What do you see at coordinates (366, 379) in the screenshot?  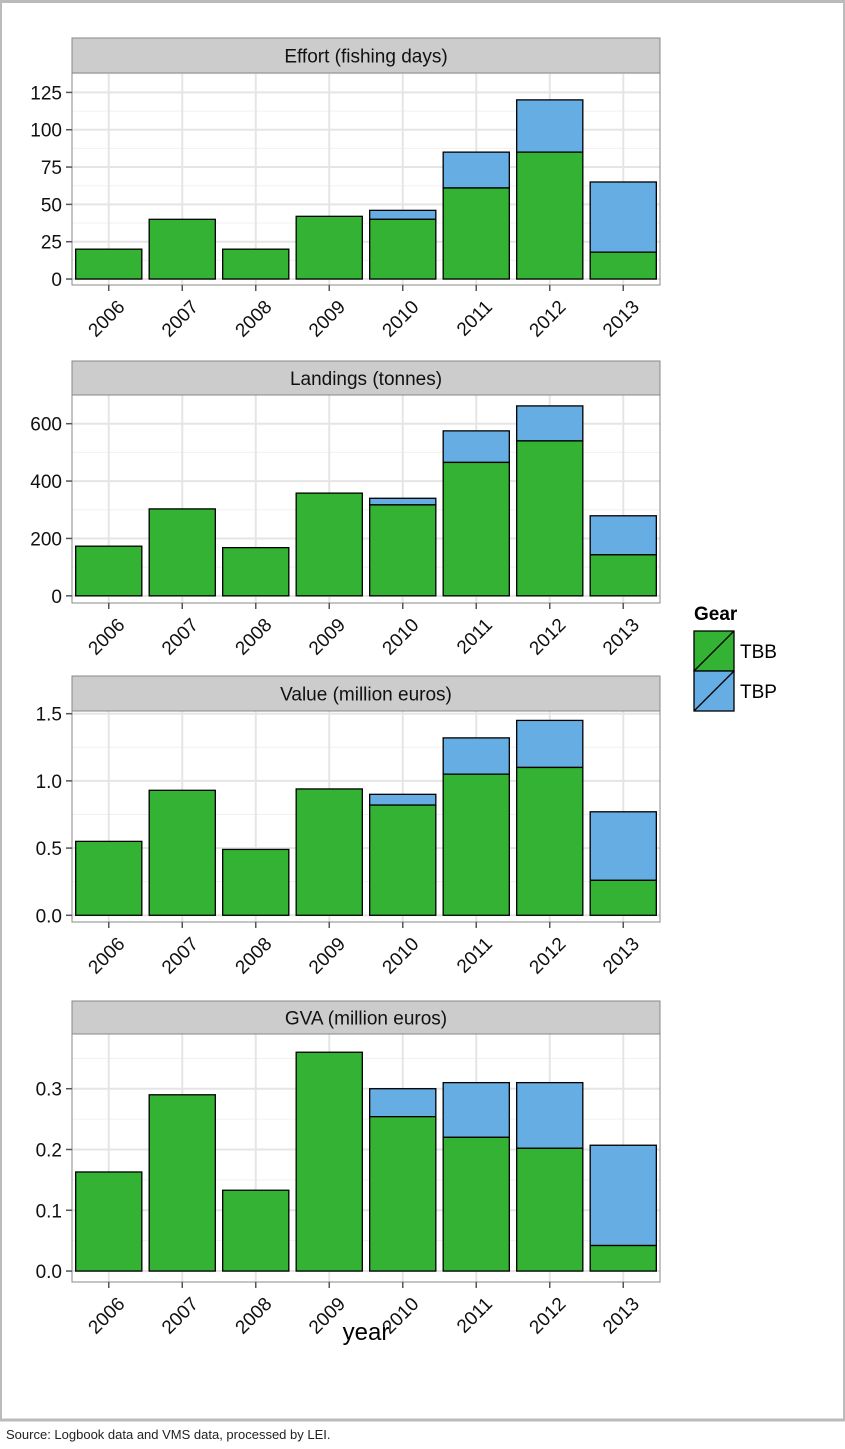 I see `strip-title: Landings (tonnes)` at bounding box center [366, 379].